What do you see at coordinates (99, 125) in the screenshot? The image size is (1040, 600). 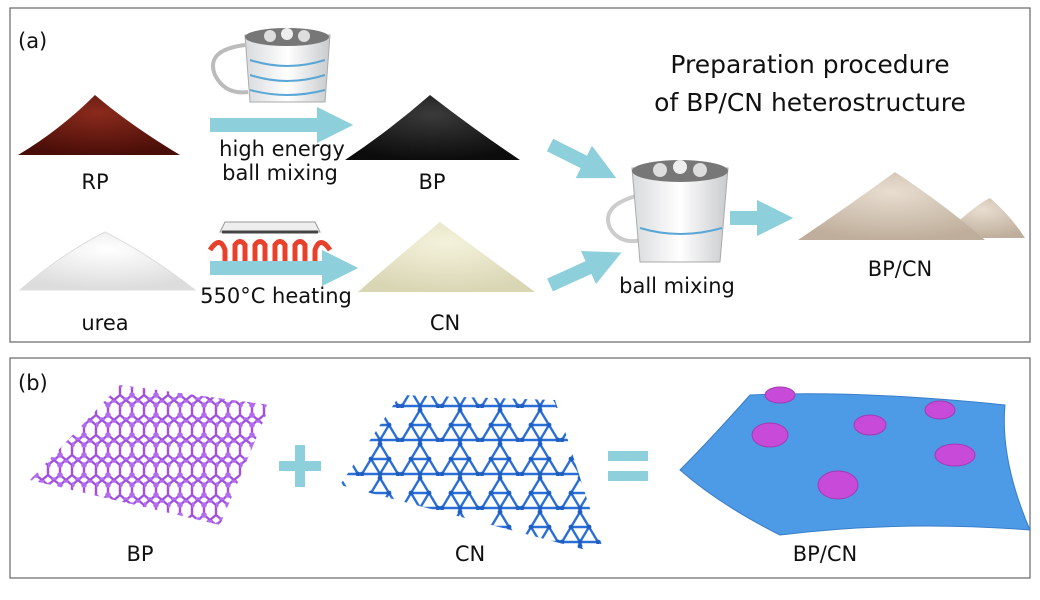 I see `rp-pile` at bounding box center [99, 125].